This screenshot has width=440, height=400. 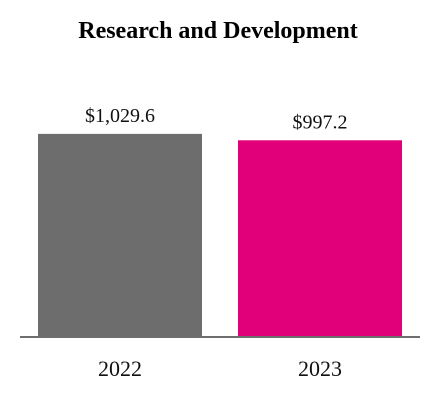 I want to click on value-labels-group: $1,029.6 $997.2, so click(x=216, y=119).